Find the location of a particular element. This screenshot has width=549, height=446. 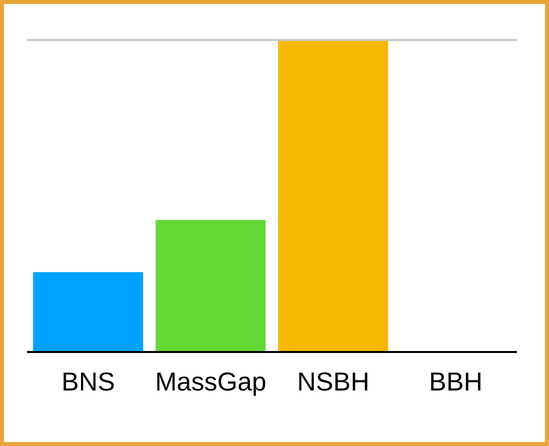

x-tick-label: NSBH is located at coordinates (333, 381).